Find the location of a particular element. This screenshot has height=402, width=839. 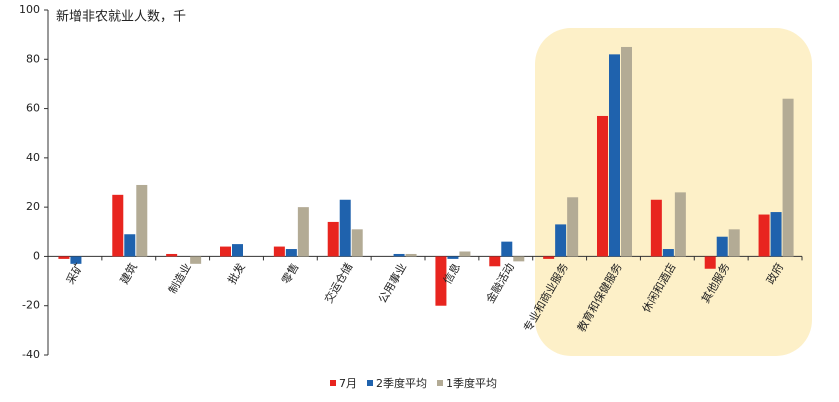

x-tick-label: 批发 is located at coordinates (236, 273).